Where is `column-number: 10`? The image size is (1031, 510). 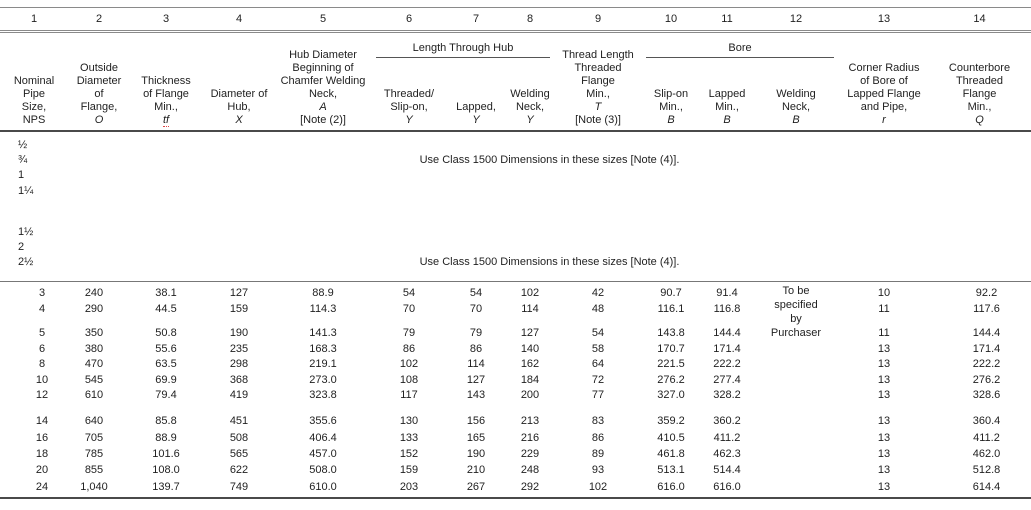
column-number: 10 is located at coordinates (671, 19).